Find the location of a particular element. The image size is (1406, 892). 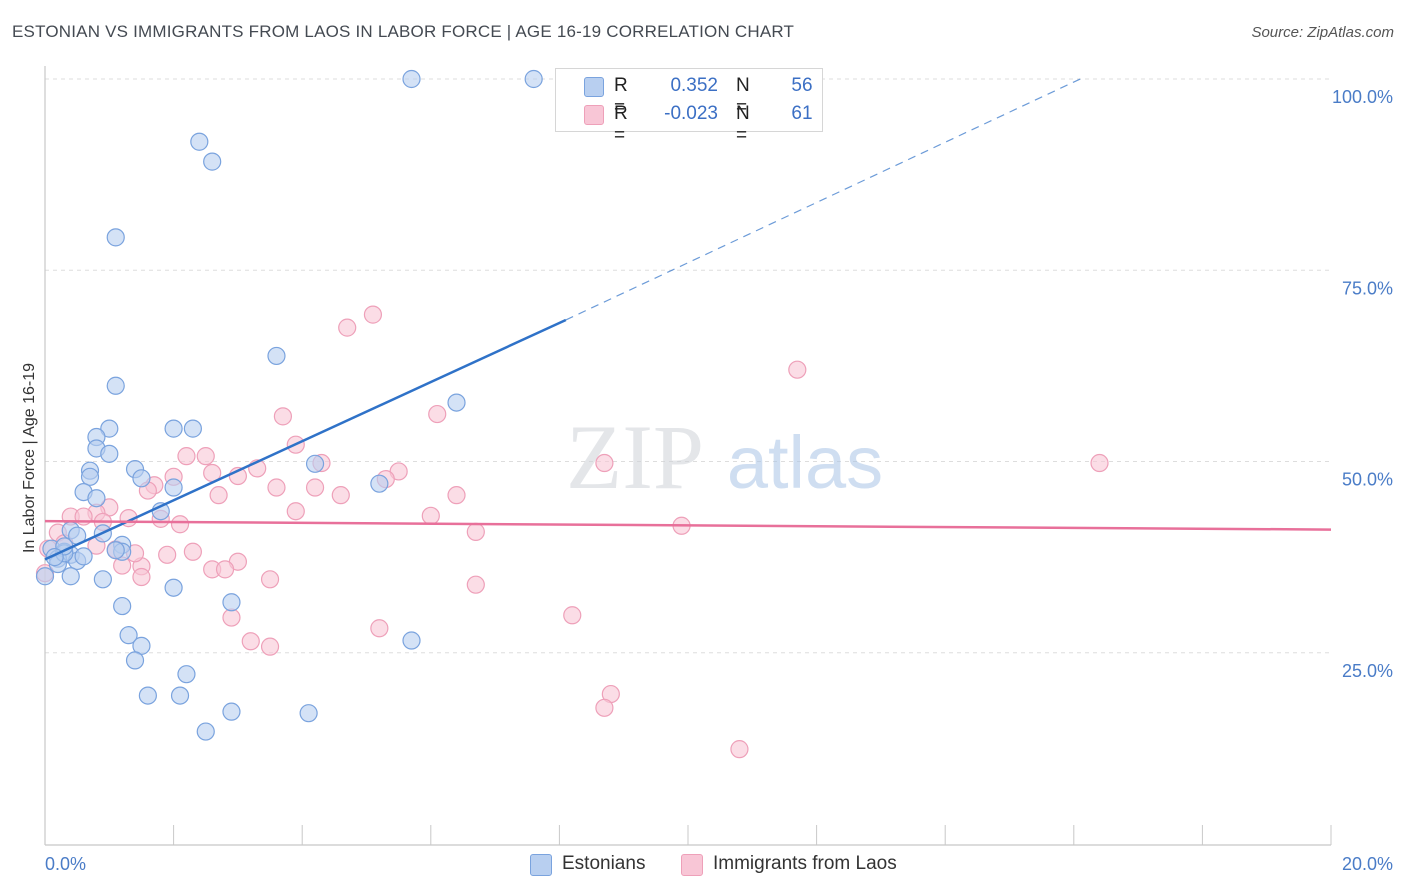

legend-swatch-laos is located at coordinates (594, 115).